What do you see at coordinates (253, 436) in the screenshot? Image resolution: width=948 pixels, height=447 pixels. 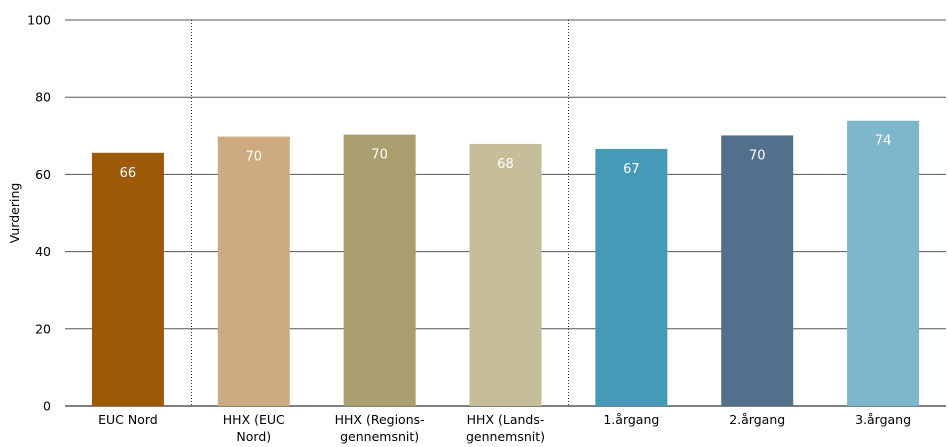 I see `x-tick-label: Nord)` at bounding box center [253, 436].